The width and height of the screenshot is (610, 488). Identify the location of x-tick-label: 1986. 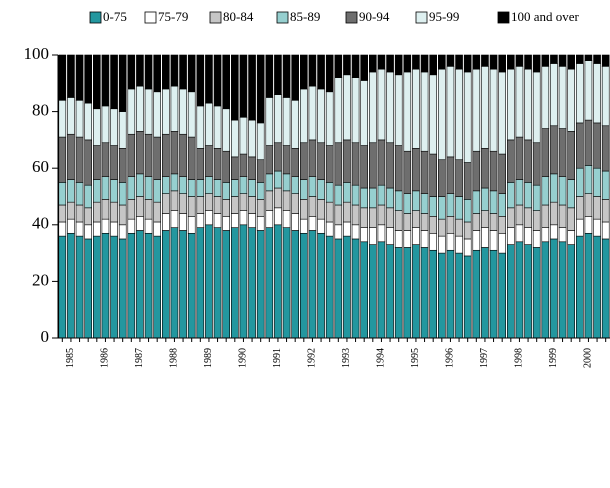
(105, 358).